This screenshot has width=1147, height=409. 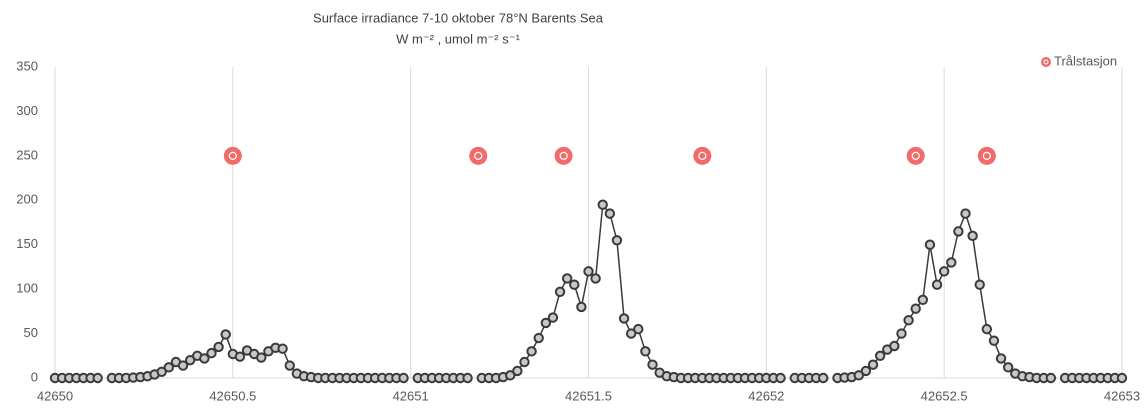 I want to click on x-tick-label: 42651.5, so click(x=588, y=395).